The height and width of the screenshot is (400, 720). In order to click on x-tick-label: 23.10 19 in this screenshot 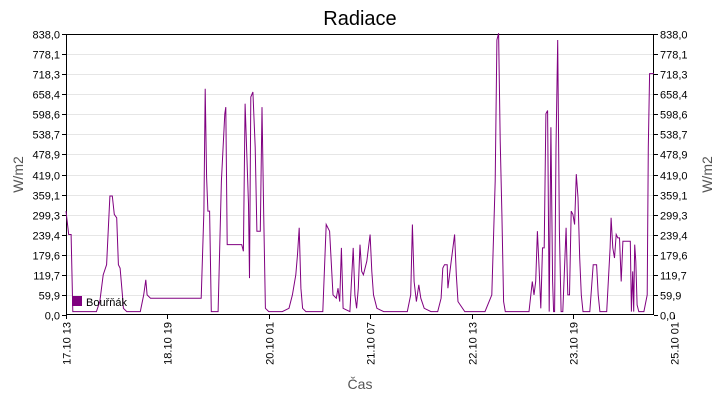, I will do `click(575, 343)`.